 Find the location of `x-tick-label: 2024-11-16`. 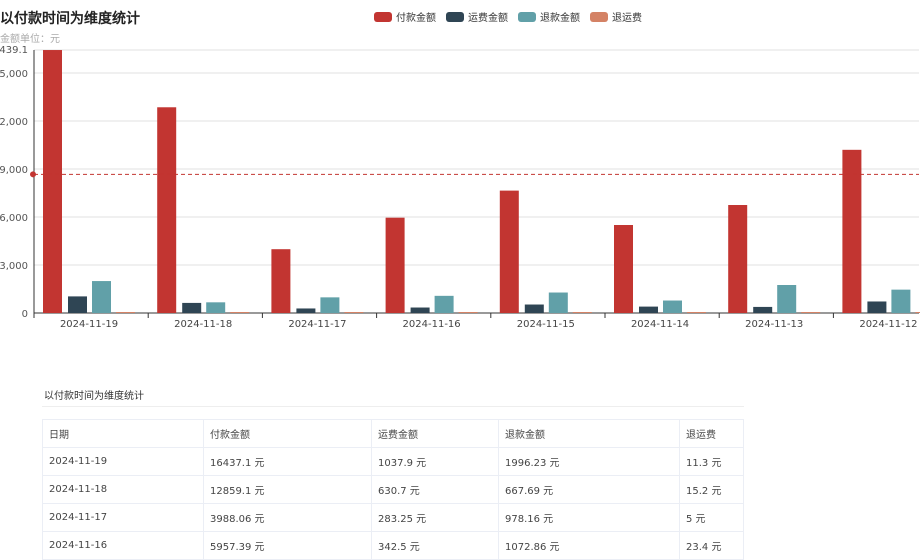

x-tick-label: 2024-11-16 is located at coordinates (432, 324).